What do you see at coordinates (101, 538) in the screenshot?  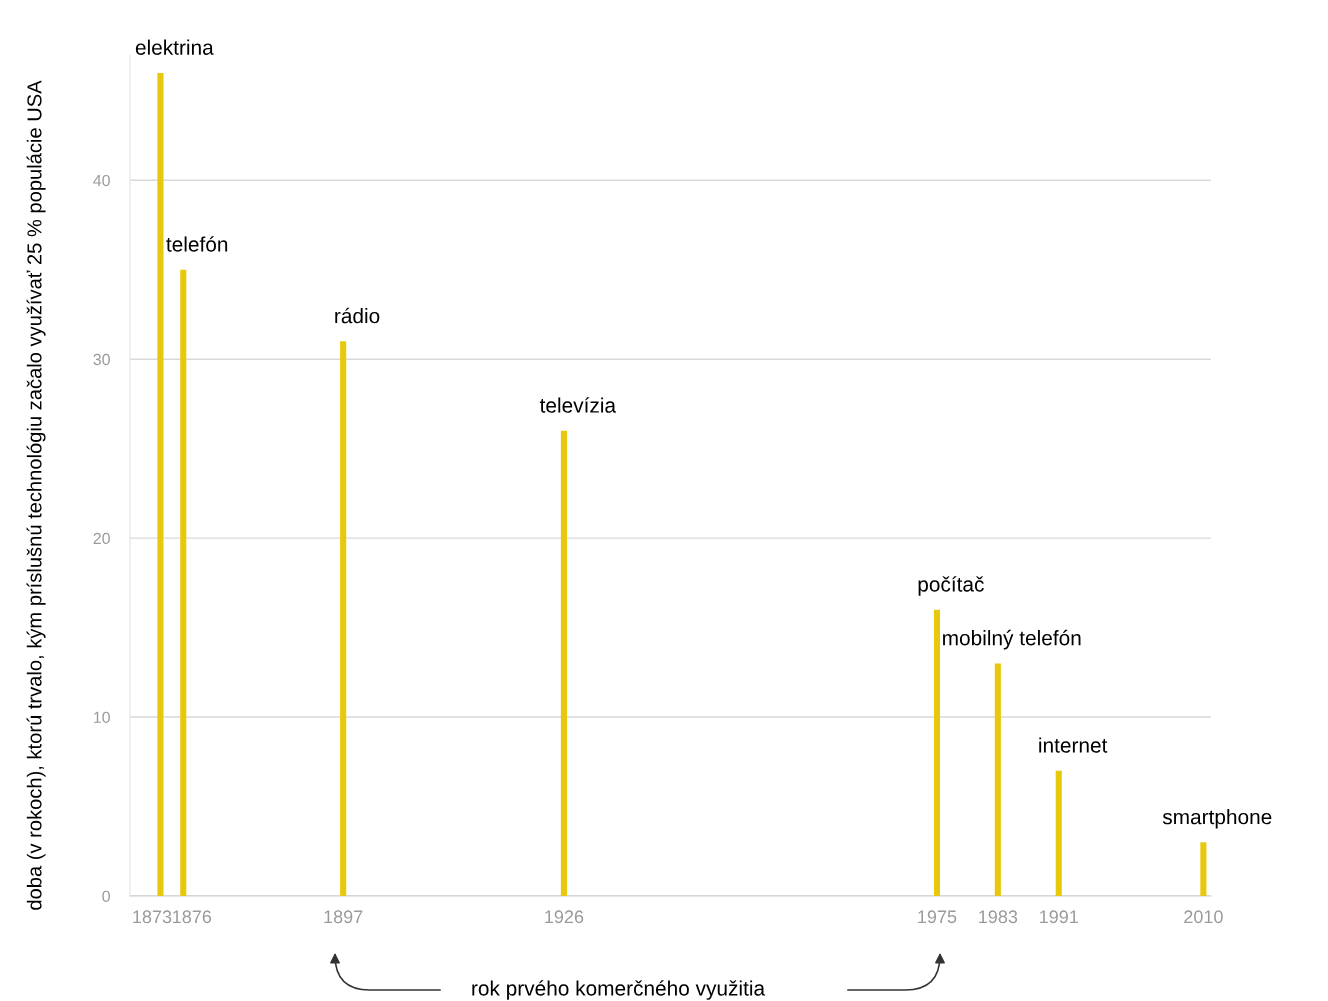 I see `y-tick-label: 20` at bounding box center [101, 538].